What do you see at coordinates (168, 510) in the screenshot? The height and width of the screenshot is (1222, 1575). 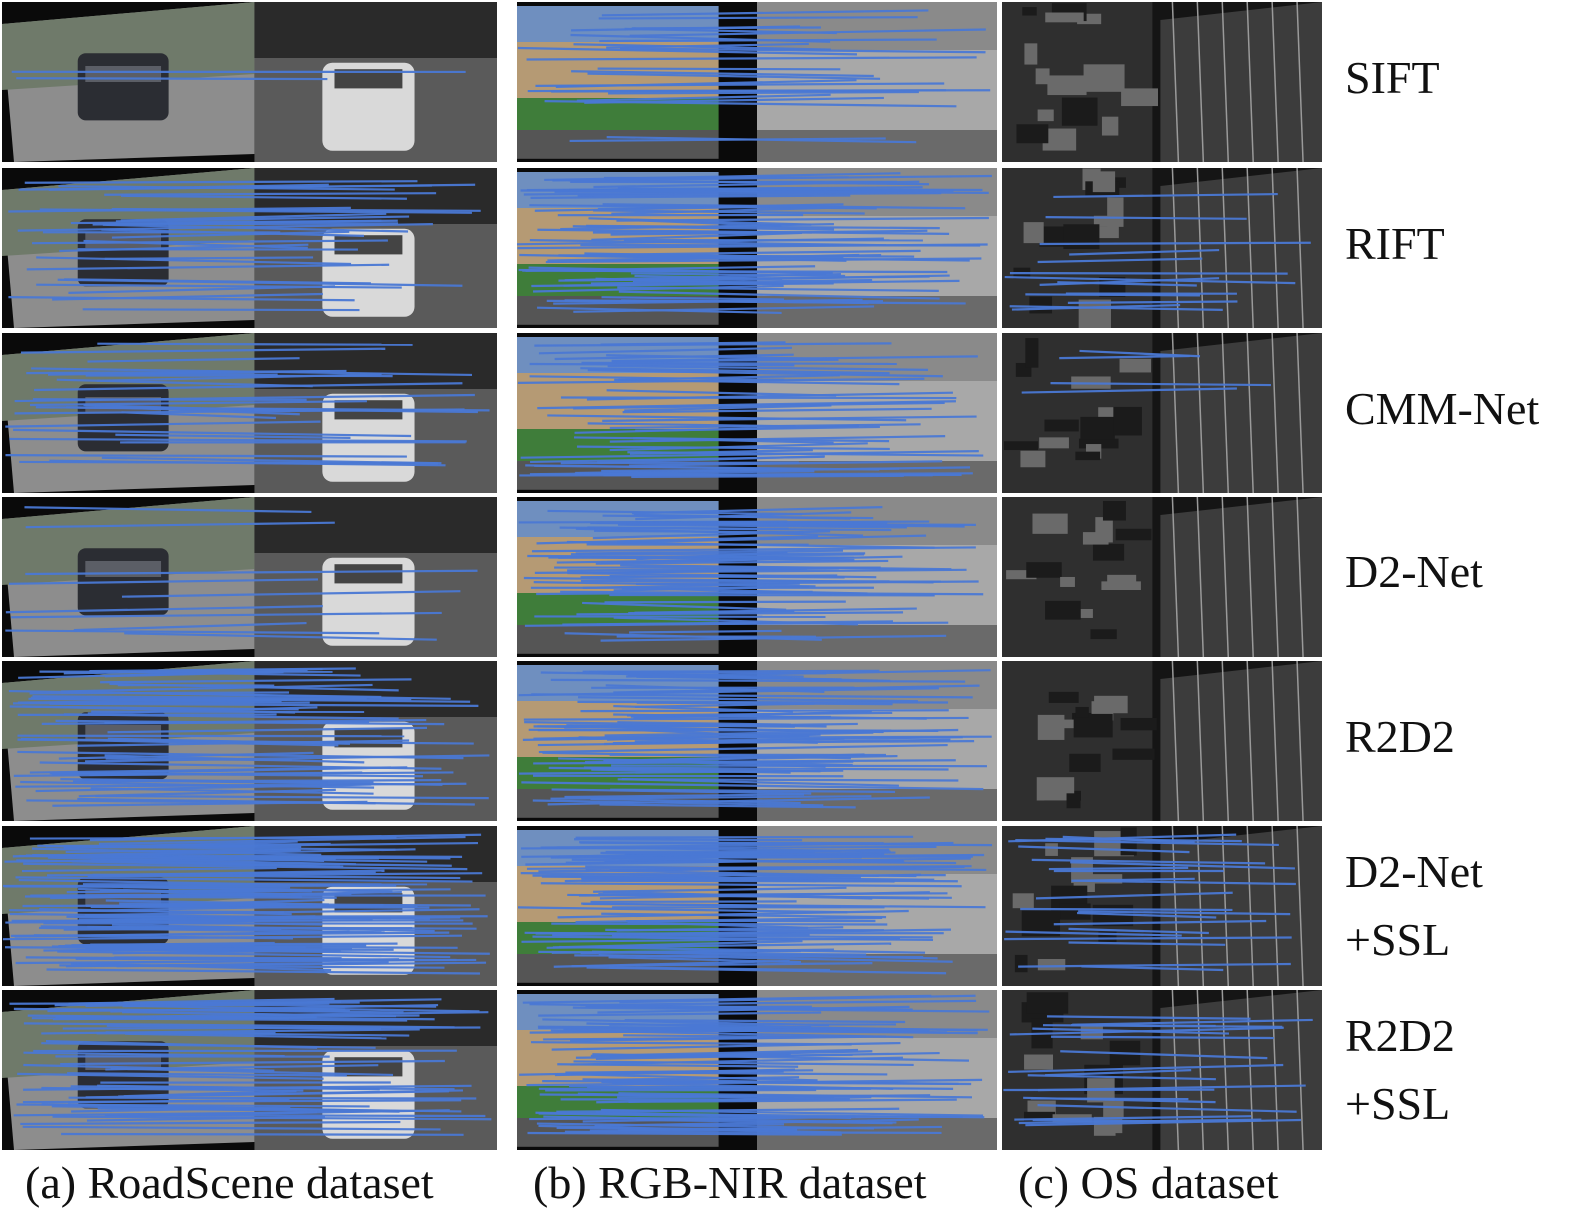 I see `match-image-road-4-match-line` at bounding box center [168, 510].